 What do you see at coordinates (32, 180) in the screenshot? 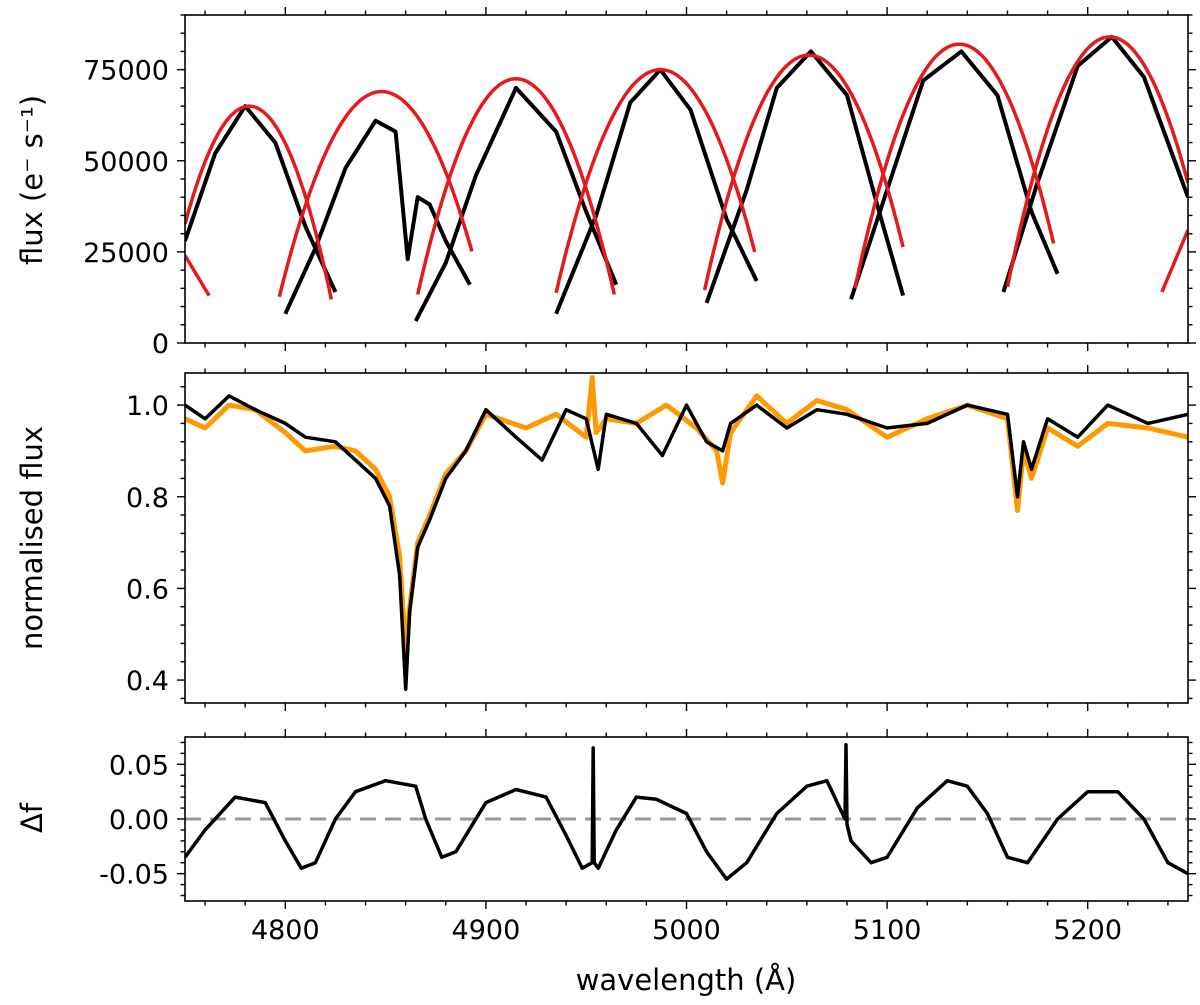
I see `top-ylabel: flux (e⁻ s⁻¹)` at bounding box center [32, 180].